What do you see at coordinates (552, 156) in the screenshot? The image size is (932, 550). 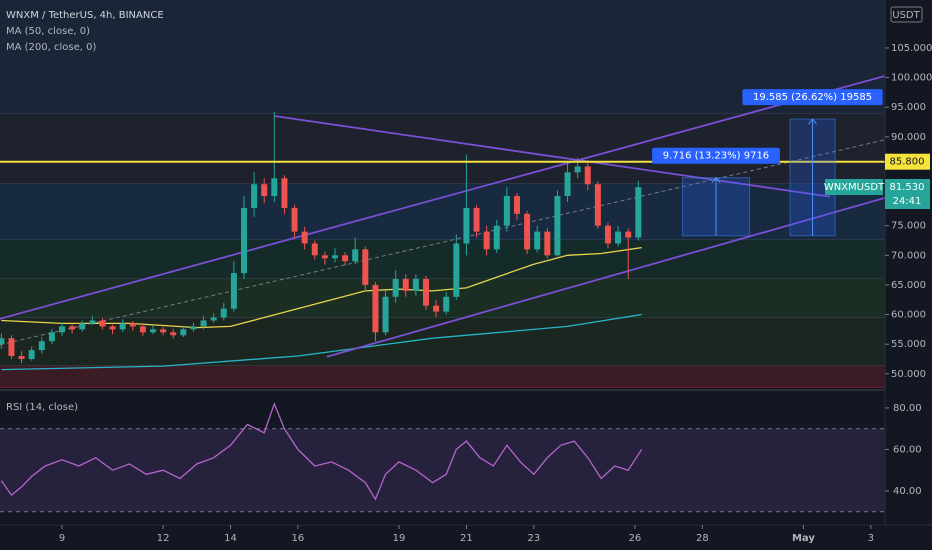 I see `trendline` at bounding box center [552, 156].